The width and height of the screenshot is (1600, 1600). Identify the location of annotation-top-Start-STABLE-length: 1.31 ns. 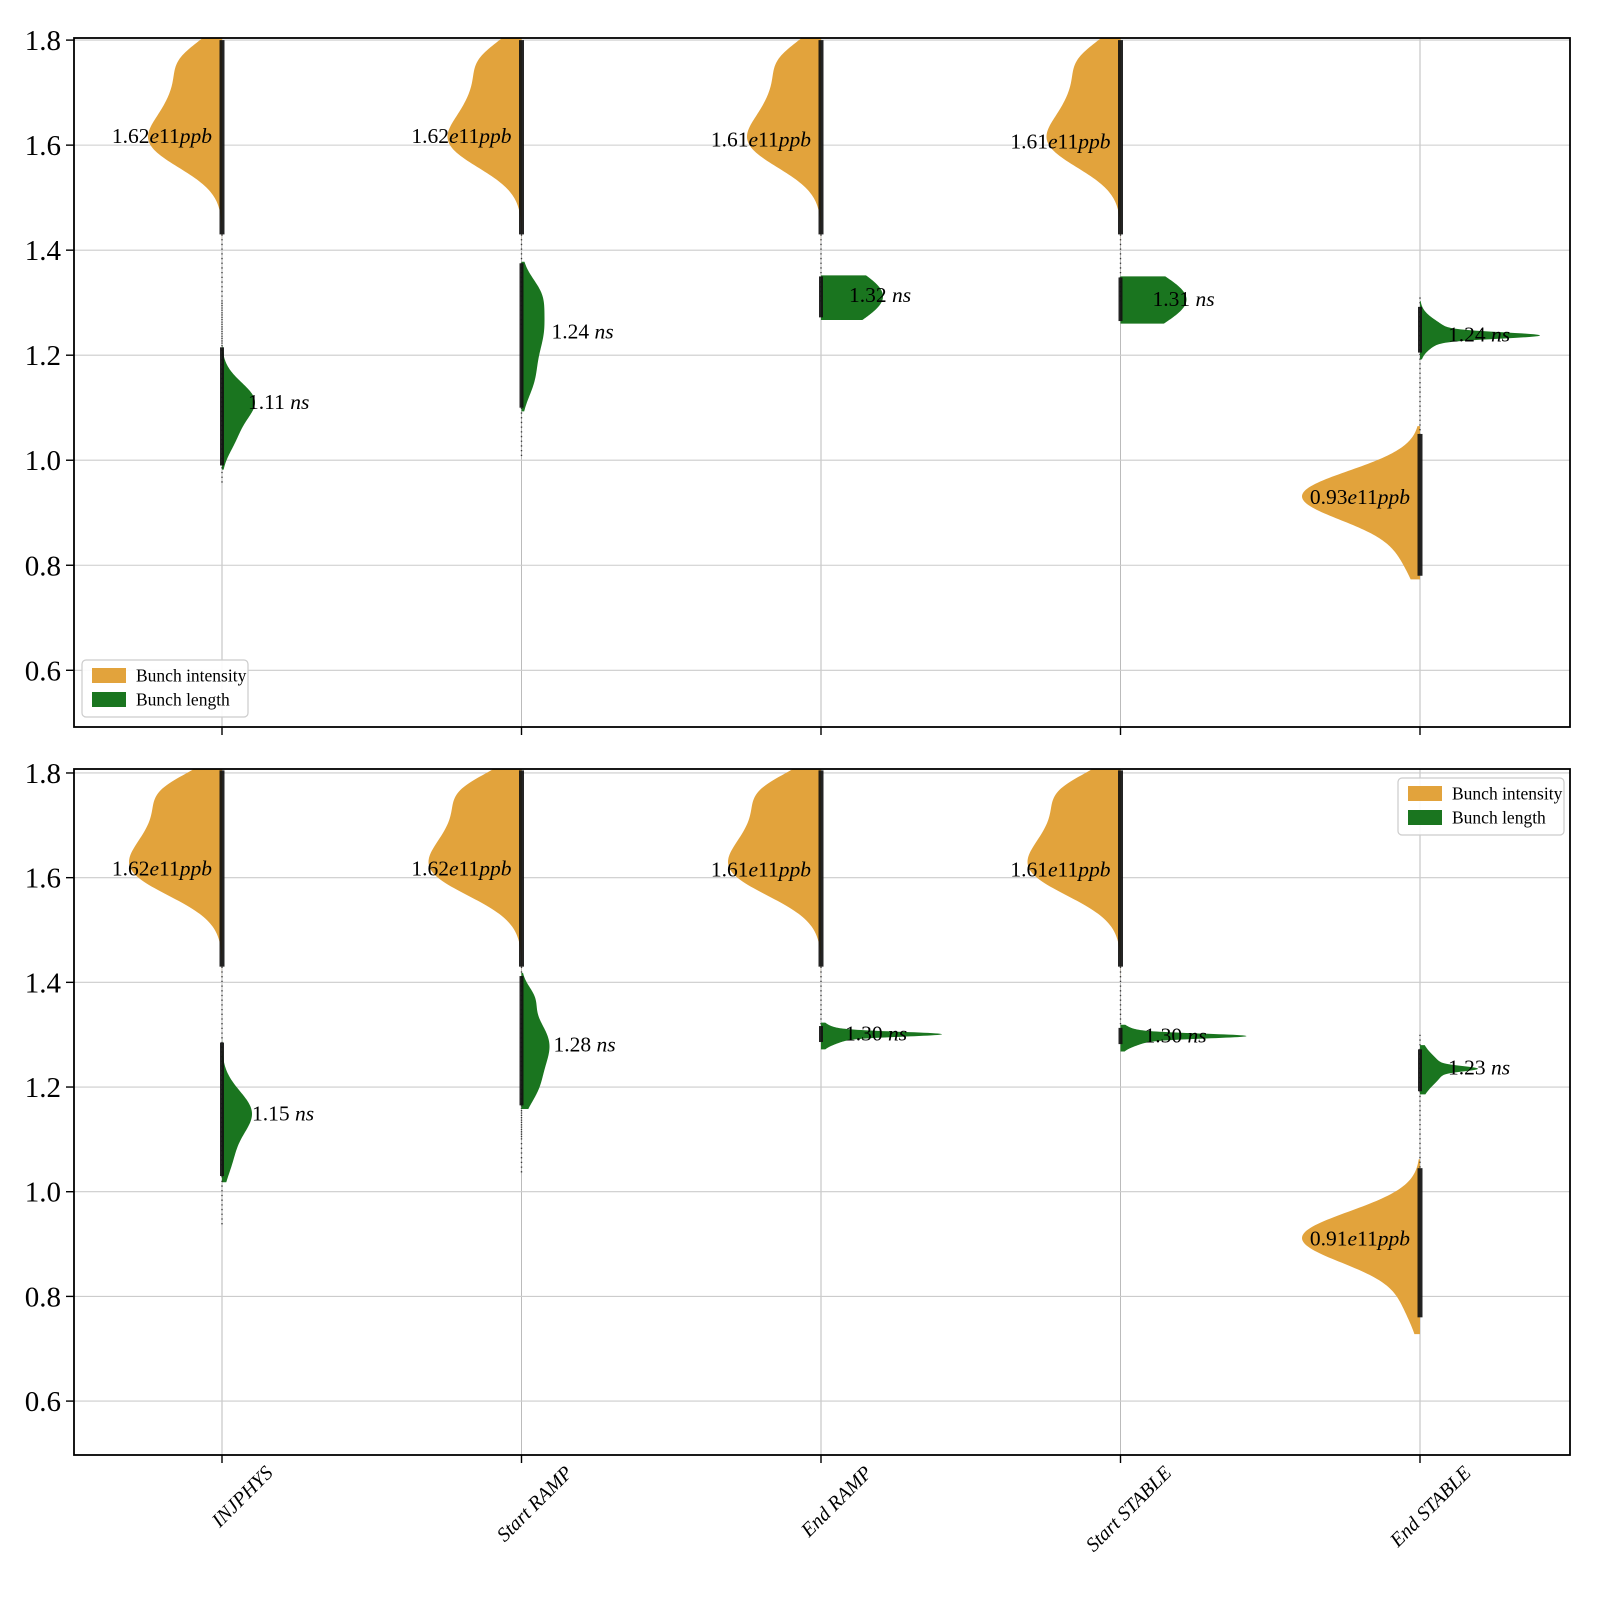
(1184, 299).